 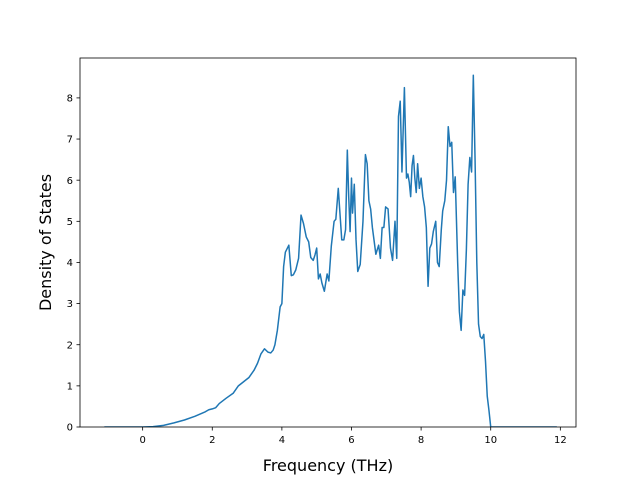 I want to click on x-tick-label: 6, so click(x=351, y=440).